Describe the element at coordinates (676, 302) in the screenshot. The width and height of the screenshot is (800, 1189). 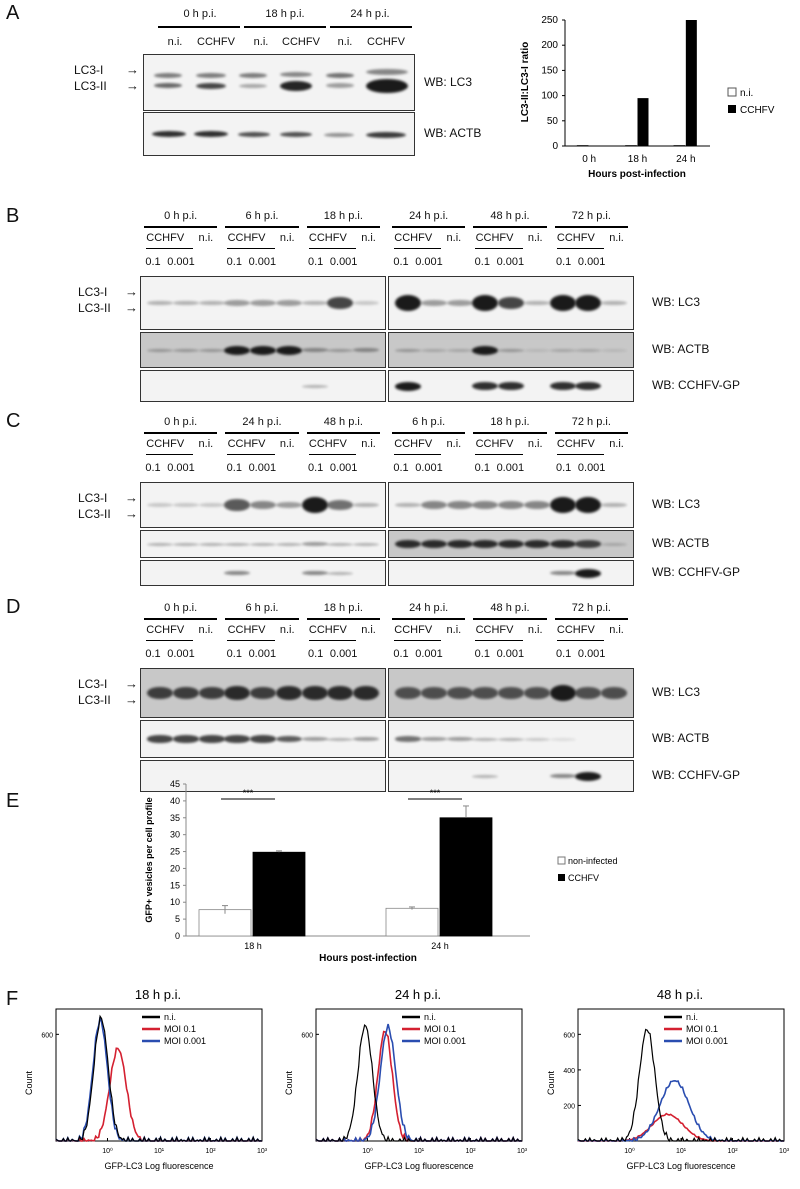
I see `wb-label: WB: LC3` at that location.